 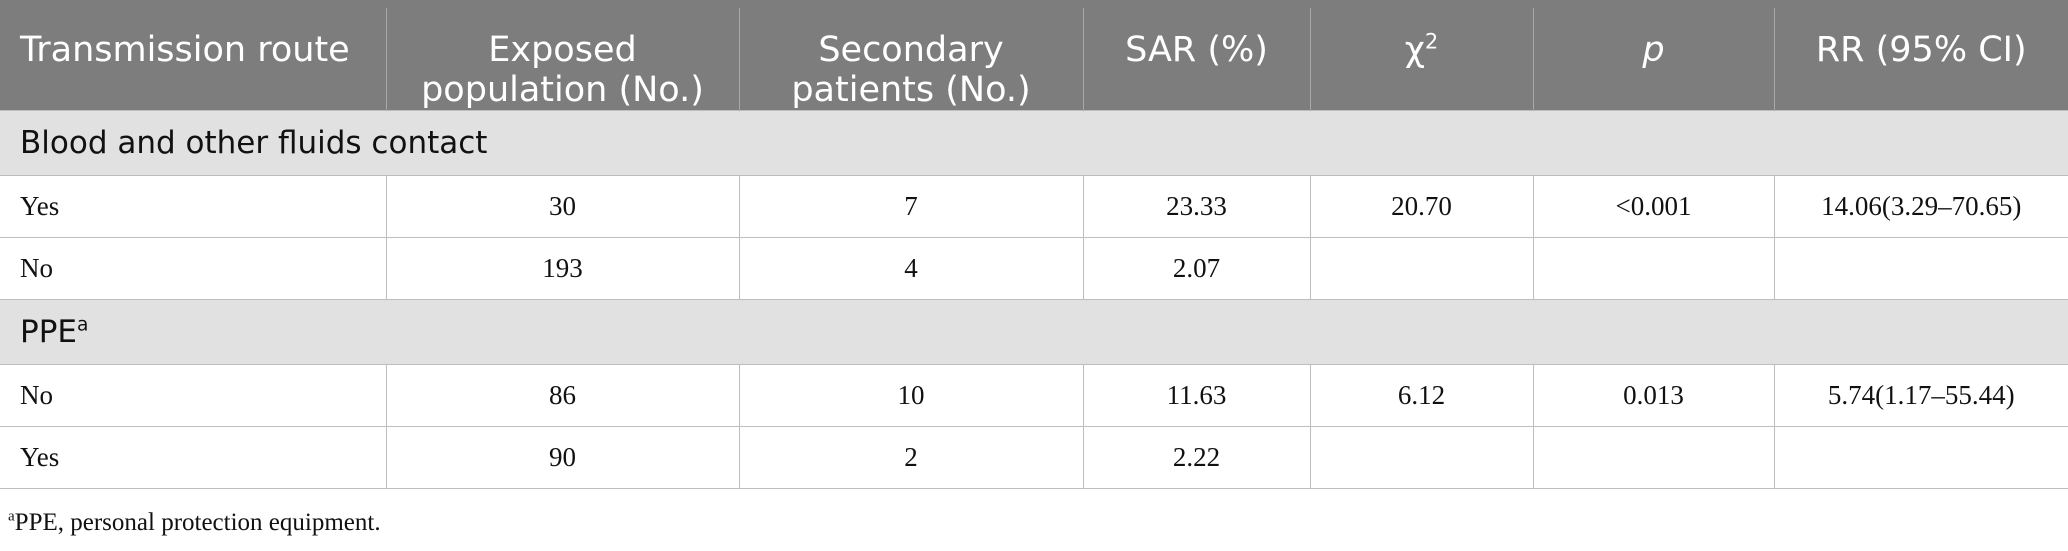 What do you see at coordinates (562, 268) in the screenshot?
I see `cell-exposed: 193` at bounding box center [562, 268].